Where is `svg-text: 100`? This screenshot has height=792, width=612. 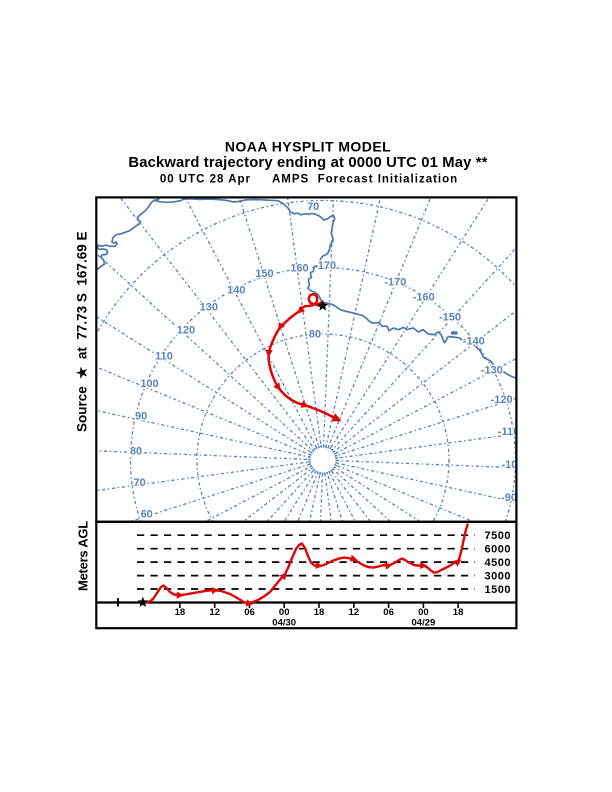 svg-text: 100 is located at coordinates (149, 384).